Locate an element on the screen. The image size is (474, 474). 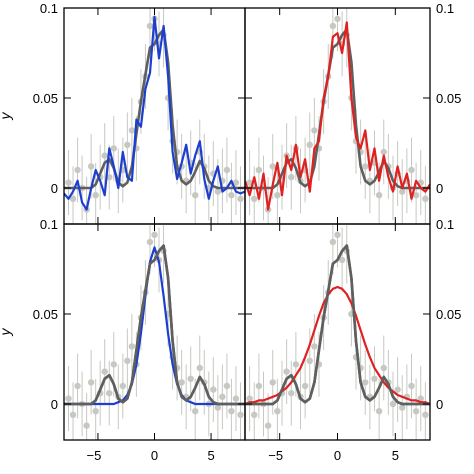
x-tick-label: 5 is located at coordinates (395, 455).